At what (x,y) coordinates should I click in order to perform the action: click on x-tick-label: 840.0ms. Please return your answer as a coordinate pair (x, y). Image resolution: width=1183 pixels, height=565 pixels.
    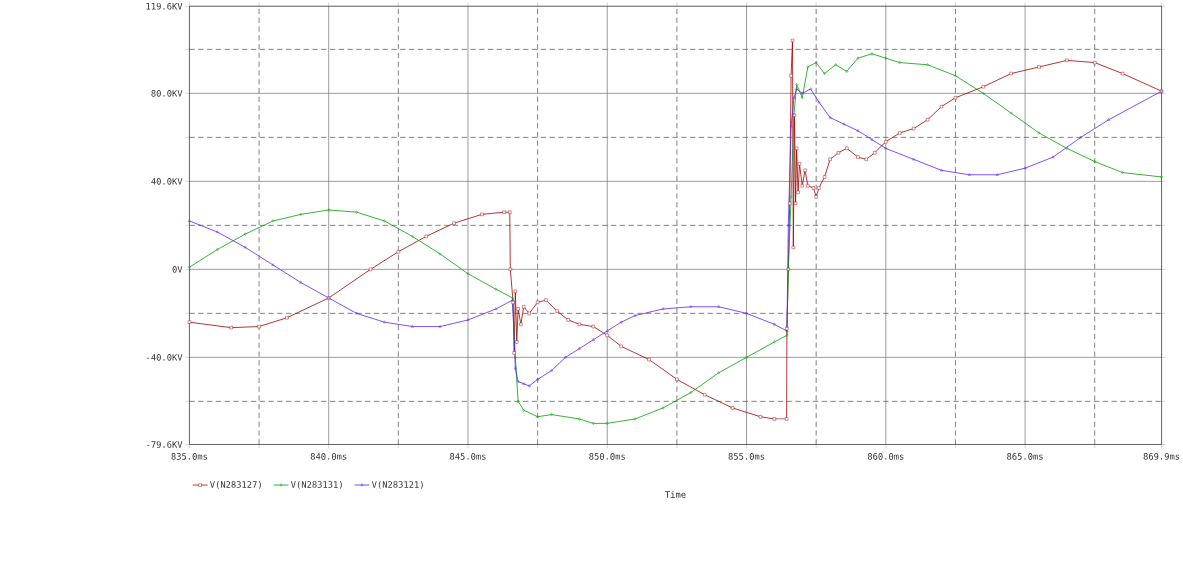
    Looking at the image, I should click on (328, 456).